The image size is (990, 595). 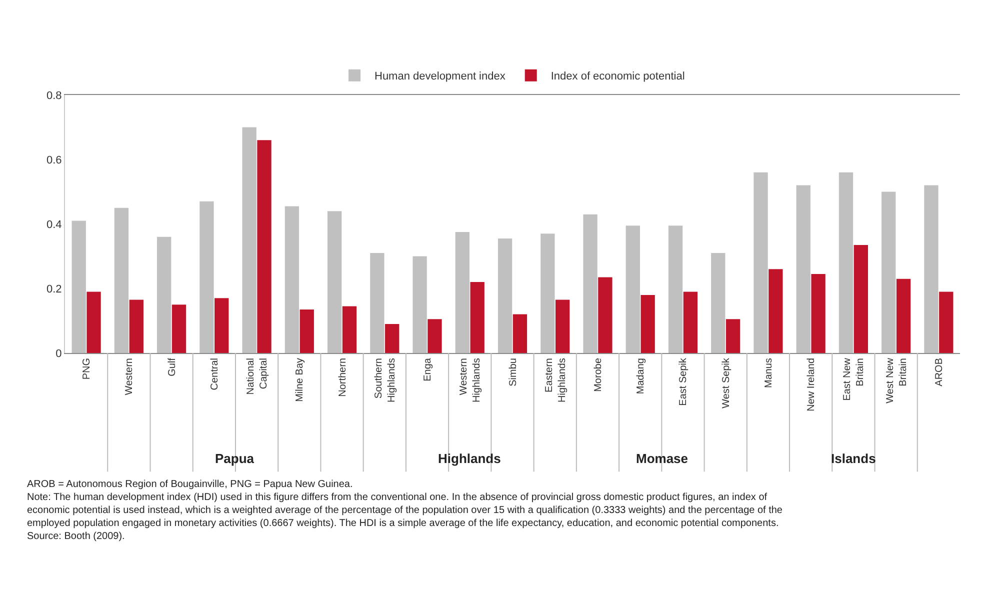 I want to click on x-tick-label: Manus, so click(x=768, y=373).